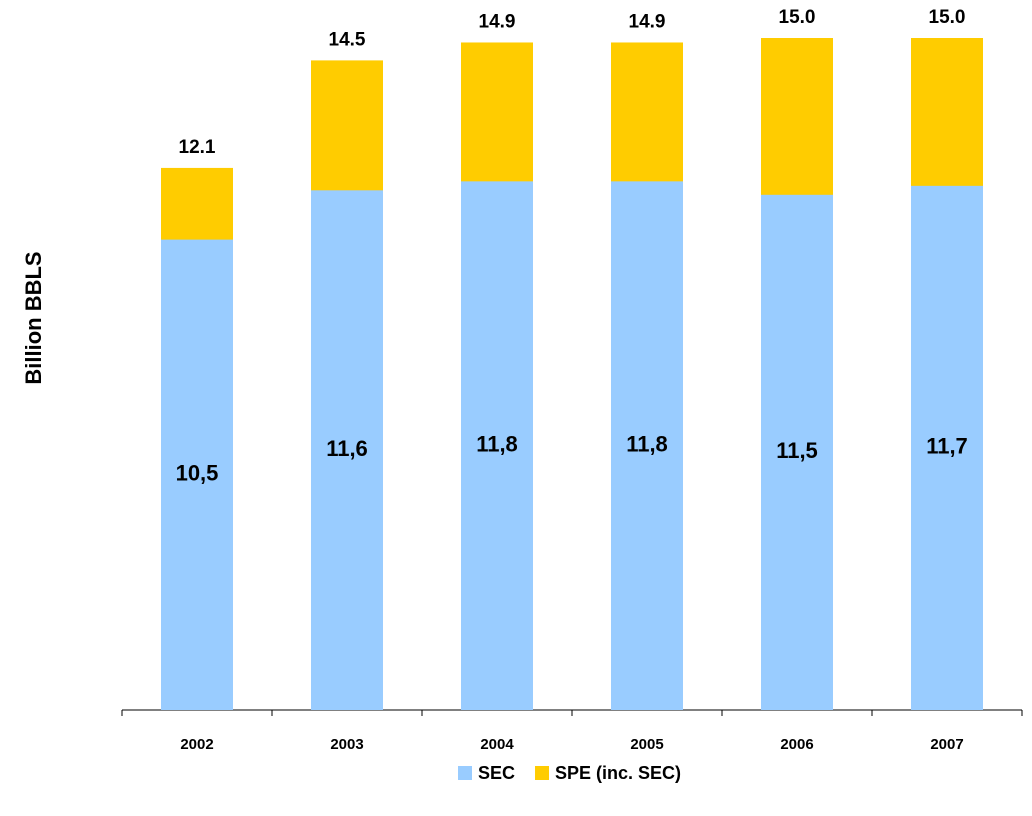 This screenshot has height=816, width=1032. I want to click on data-label: 11,6, so click(347, 448).